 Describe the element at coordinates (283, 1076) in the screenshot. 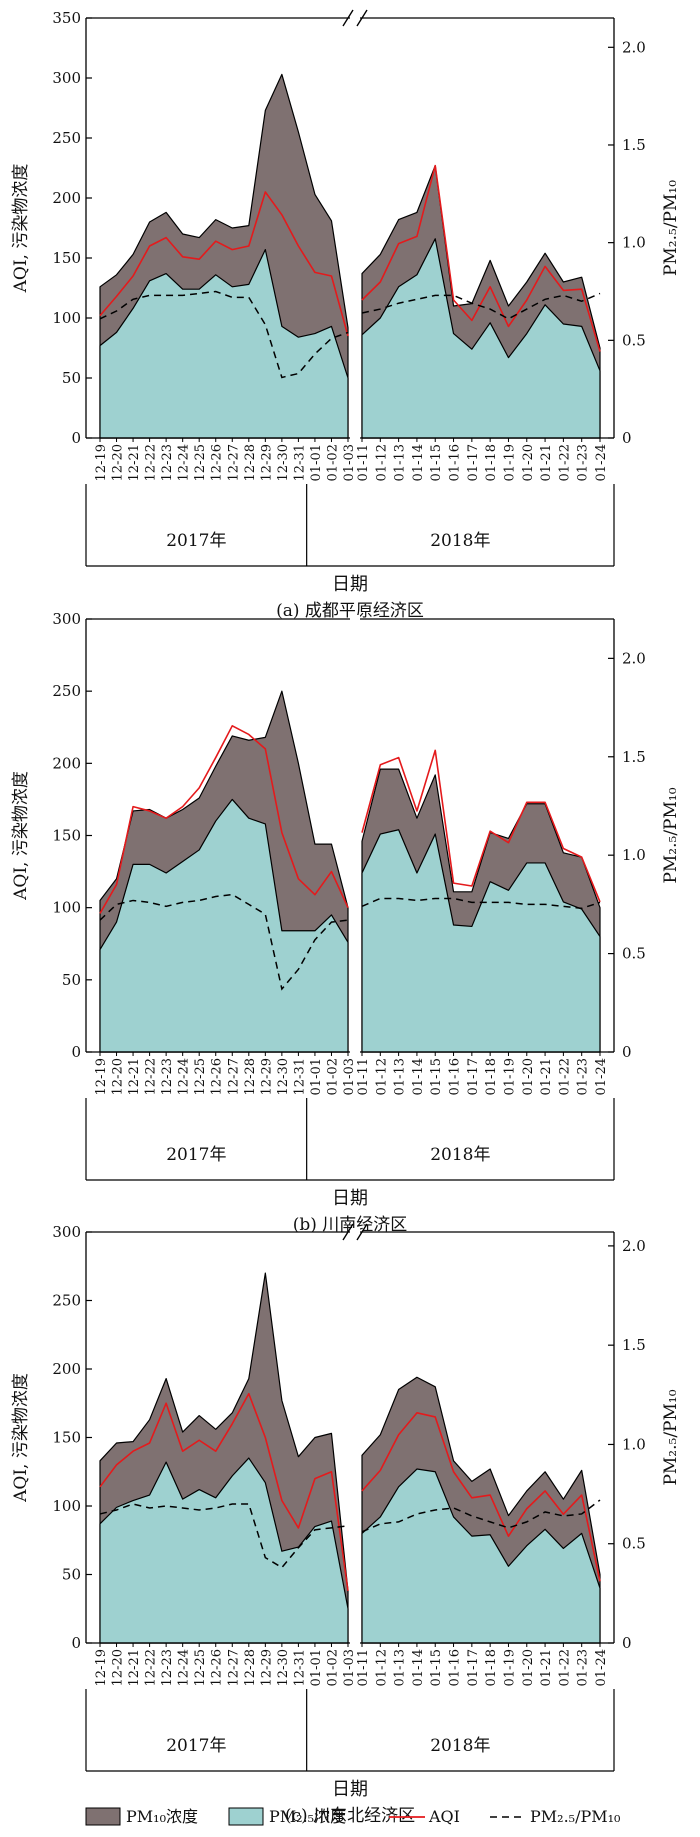

I see `x-tick-label: 12-30` at that location.